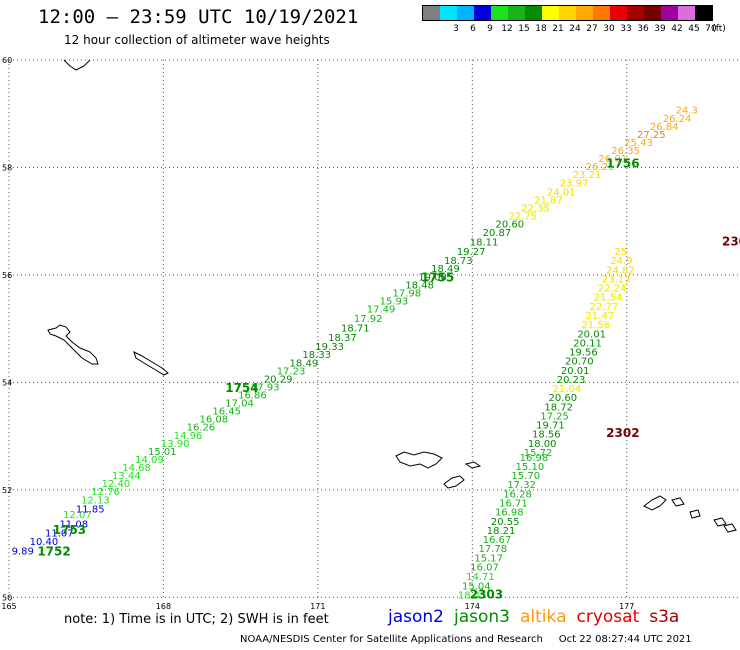 The image size is (740, 650). I want to click on wave-height-value: 18.11, so click(484, 242).